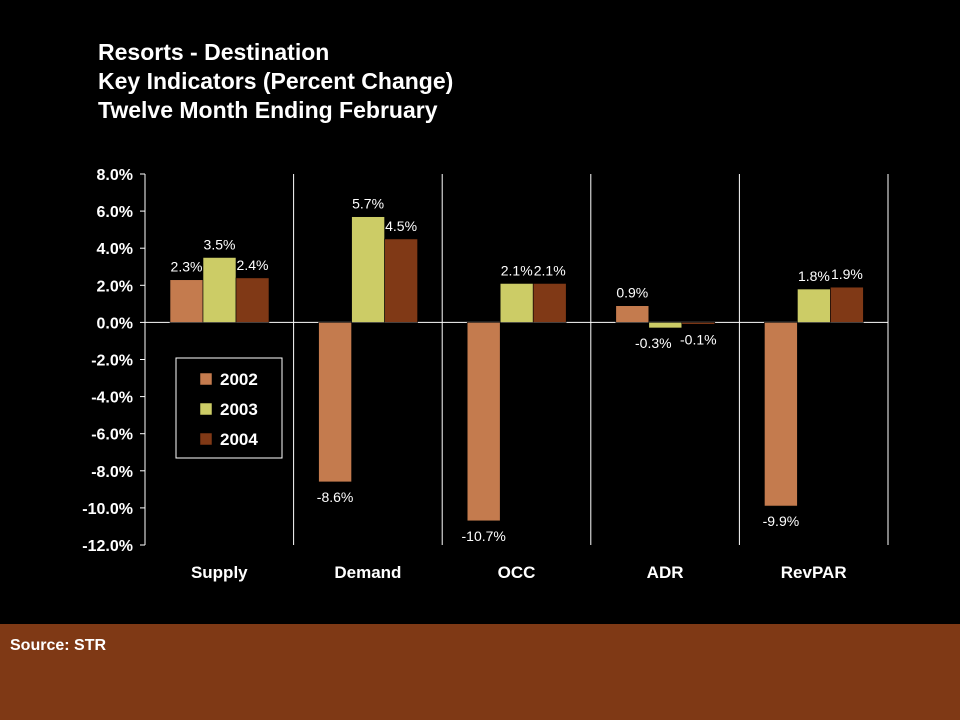  I want to click on bar-occ-2004, so click(549, 303).